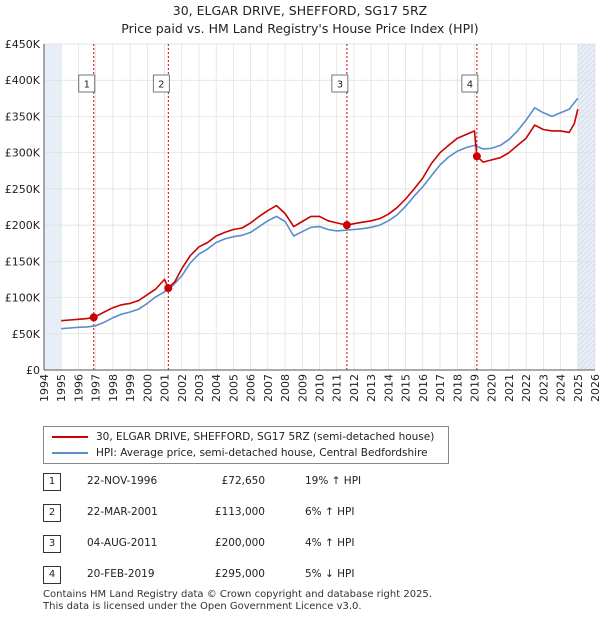  Describe the element at coordinates (147, 388) in the screenshot. I see `x-tick-label: 2000` at that location.